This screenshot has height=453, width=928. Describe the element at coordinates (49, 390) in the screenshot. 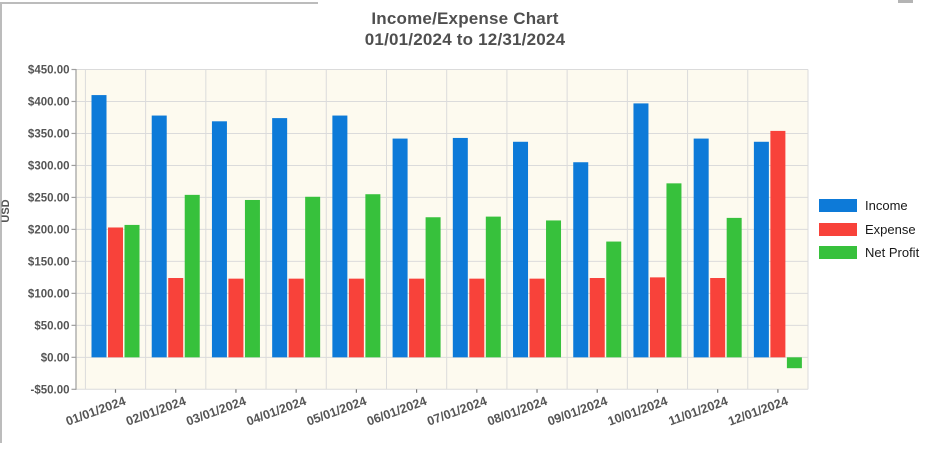

I see `y-tick-label: -$50.00` at that location.